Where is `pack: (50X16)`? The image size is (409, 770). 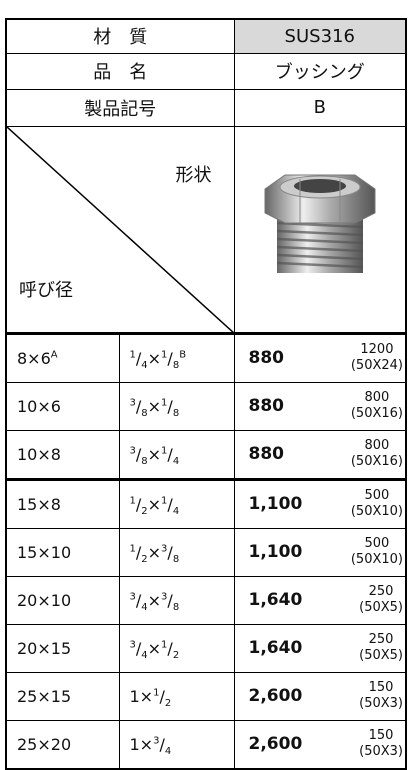
pack: (50X16) is located at coordinates (376, 461).